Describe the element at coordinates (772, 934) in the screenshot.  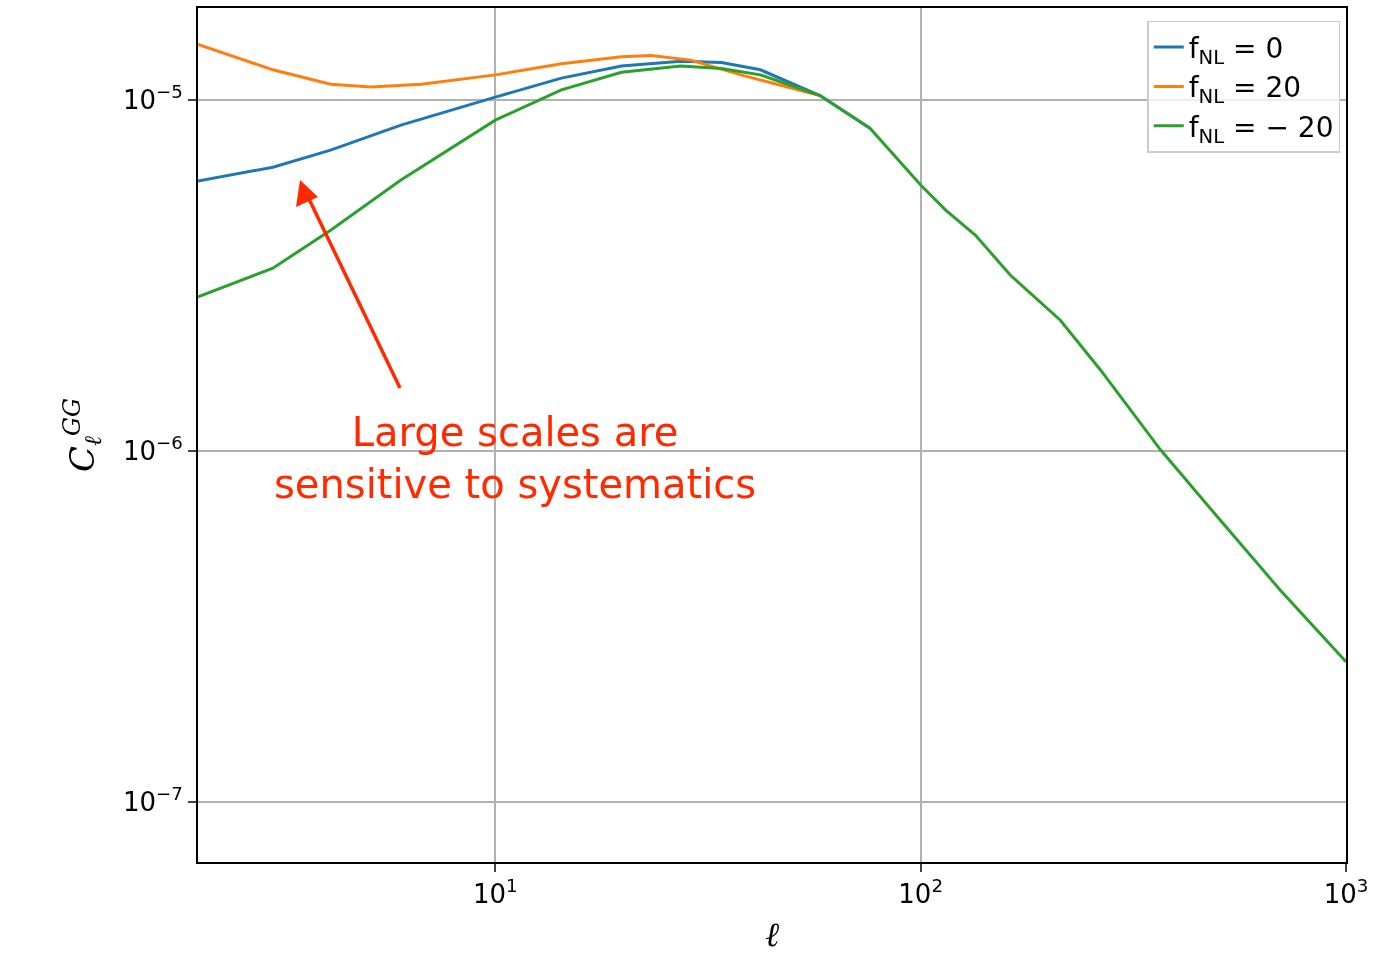
I see `x-axis-title: ℓ` at that location.